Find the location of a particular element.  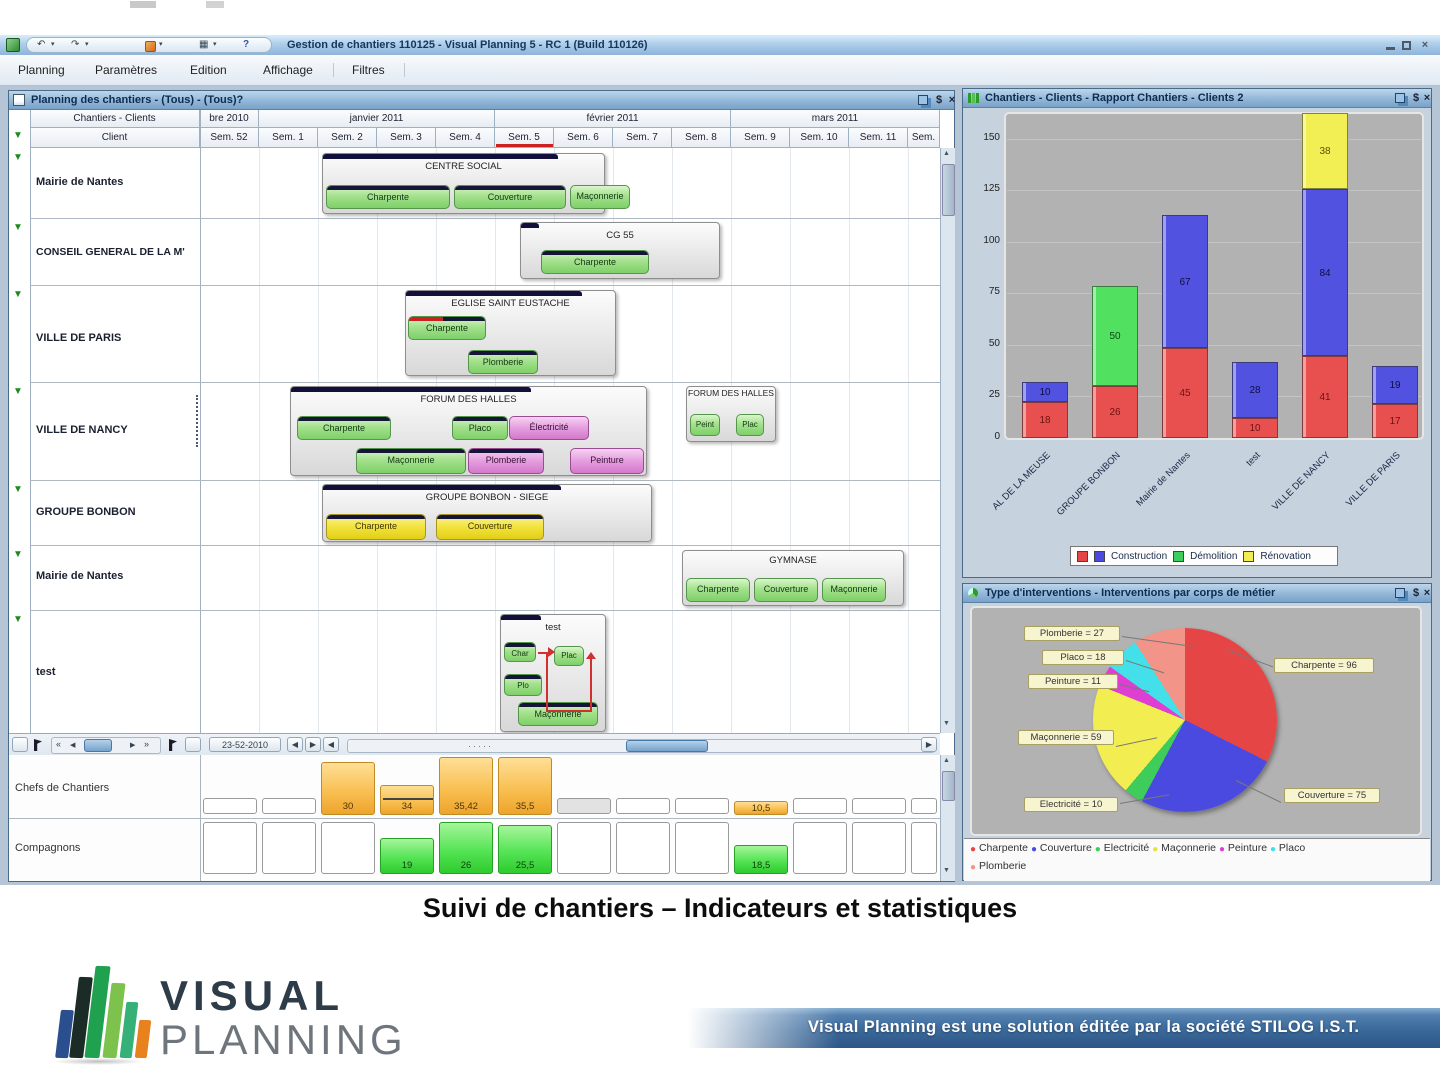

task-bar: Plo is located at coordinates (523, 685).